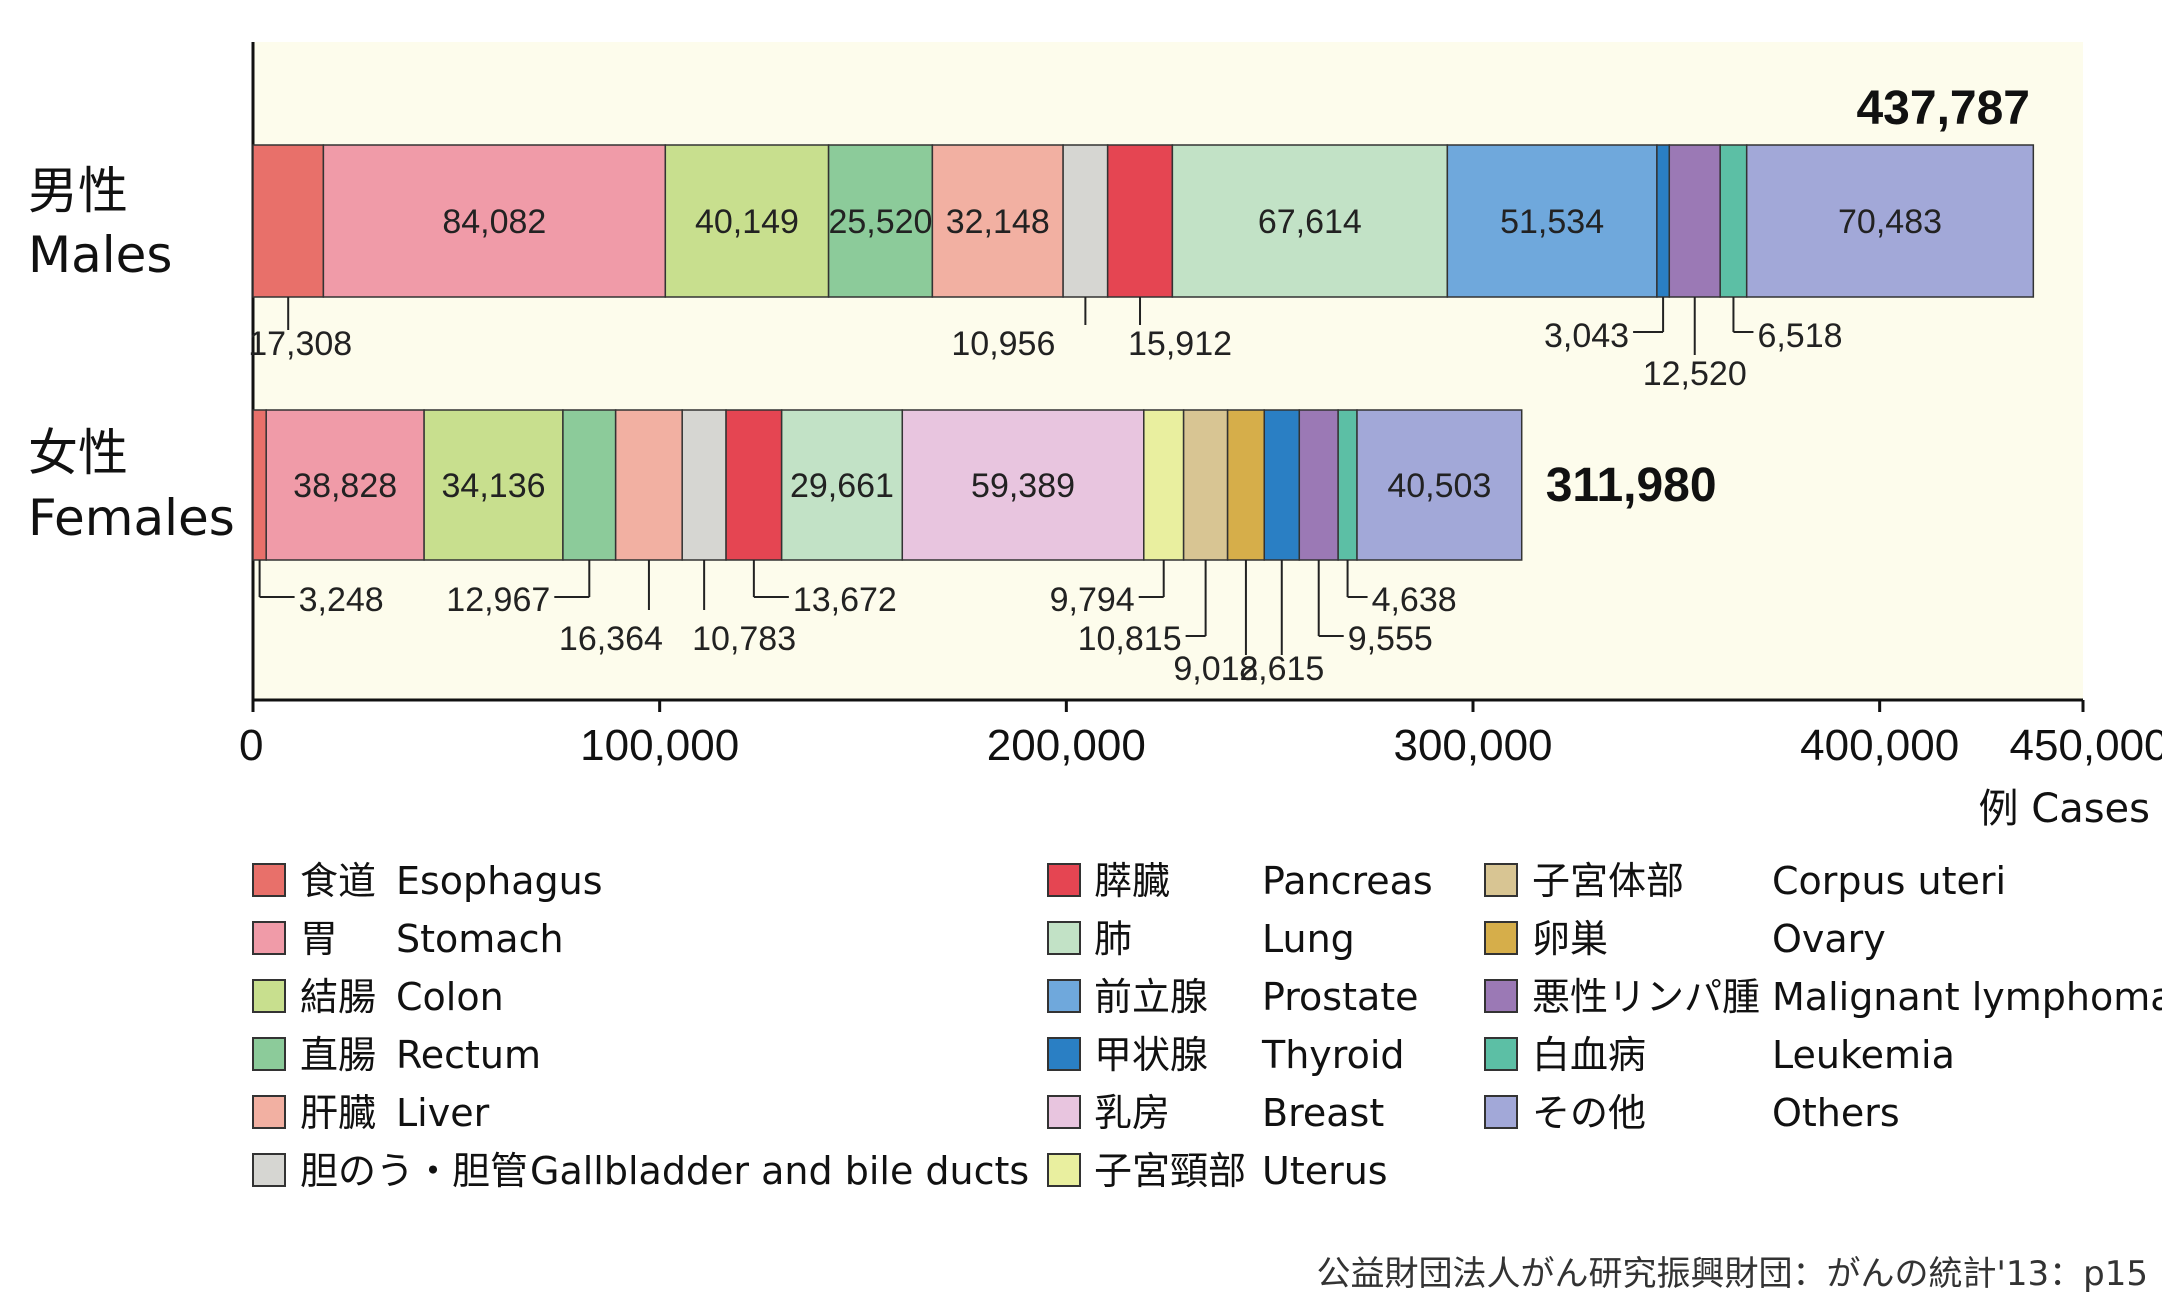 The height and width of the screenshot is (1312, 2162). What do you see at coordinates (1233, 997) in the screenshot?
I see `legend-item-prostate: 前立腺 Prostate` at bounding box center [1233, 997].